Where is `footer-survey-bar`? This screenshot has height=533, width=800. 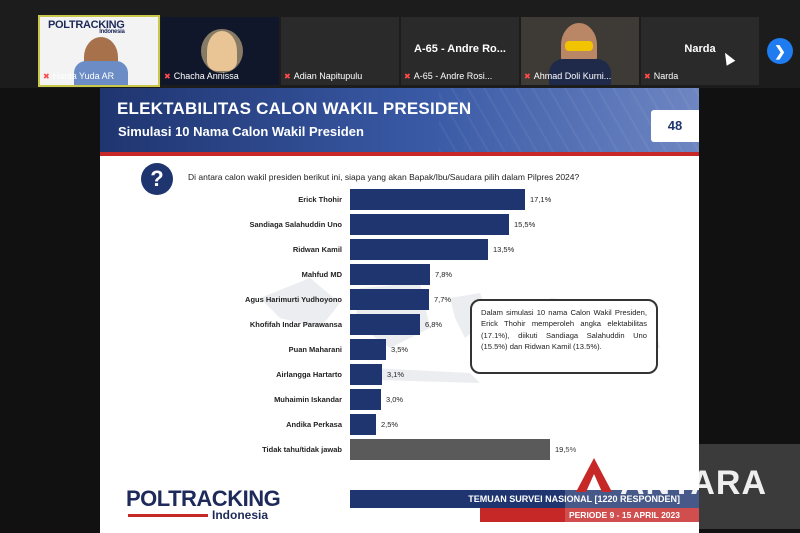 footer-survey-bar is located at coordinates (524, 499).